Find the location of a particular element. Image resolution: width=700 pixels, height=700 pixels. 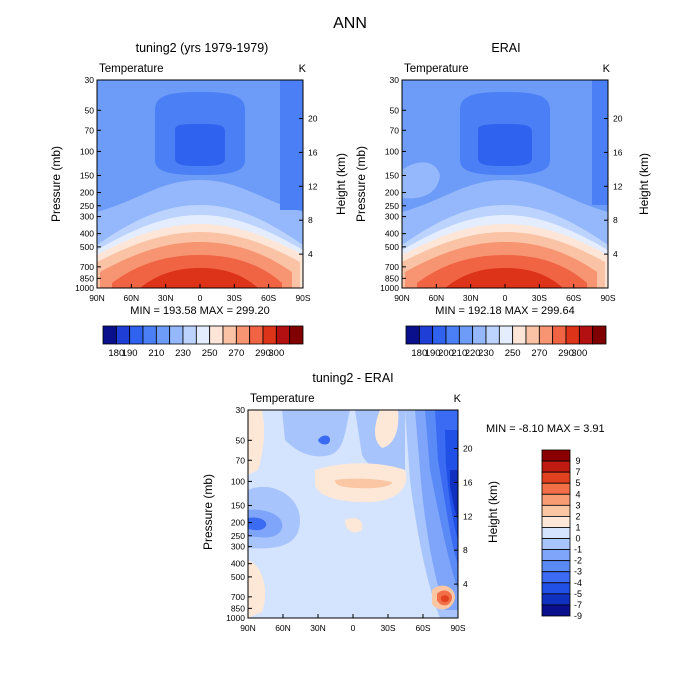

model-colorbar-label: 270 is located at coordinates (236, 353).